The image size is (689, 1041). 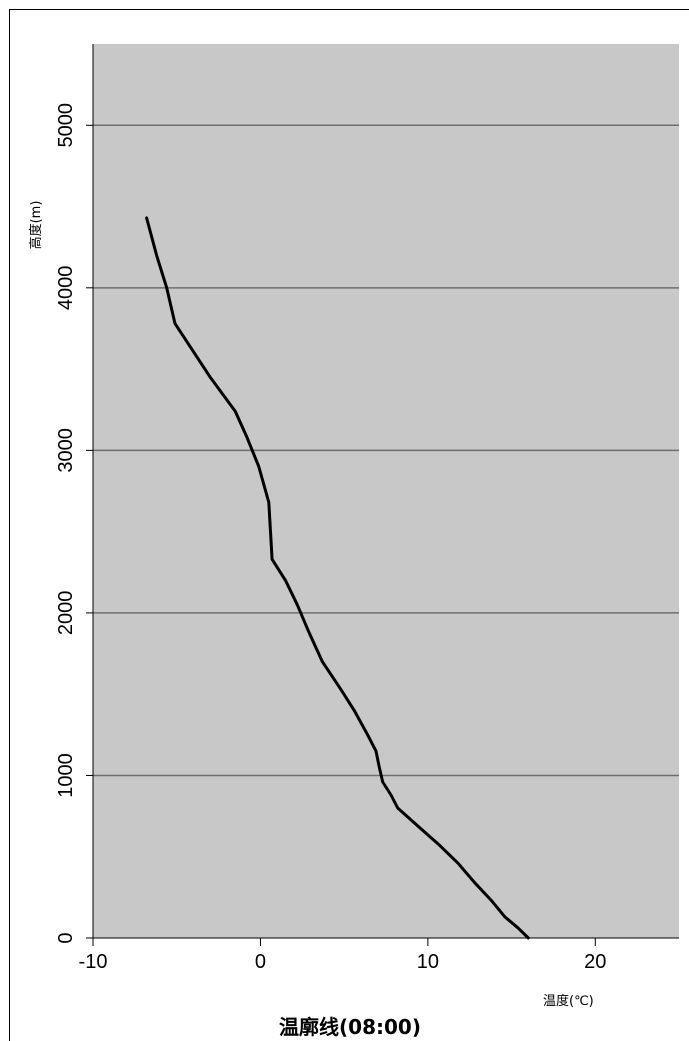 I want to click on x-tick-label: 20, so click(x=595, y=962).